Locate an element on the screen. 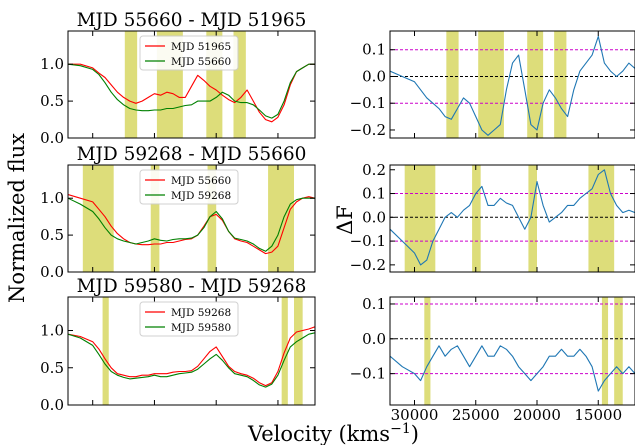 This screenshot has height=445, width=635. legend-entry: MJD 51965 is located at coordinates (201, 47).